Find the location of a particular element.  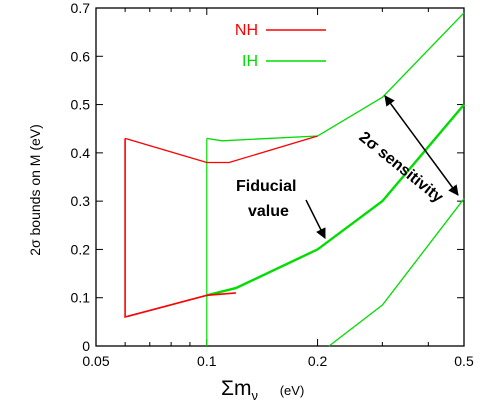

fiducial-arrow is located at coordinates (315, 219).